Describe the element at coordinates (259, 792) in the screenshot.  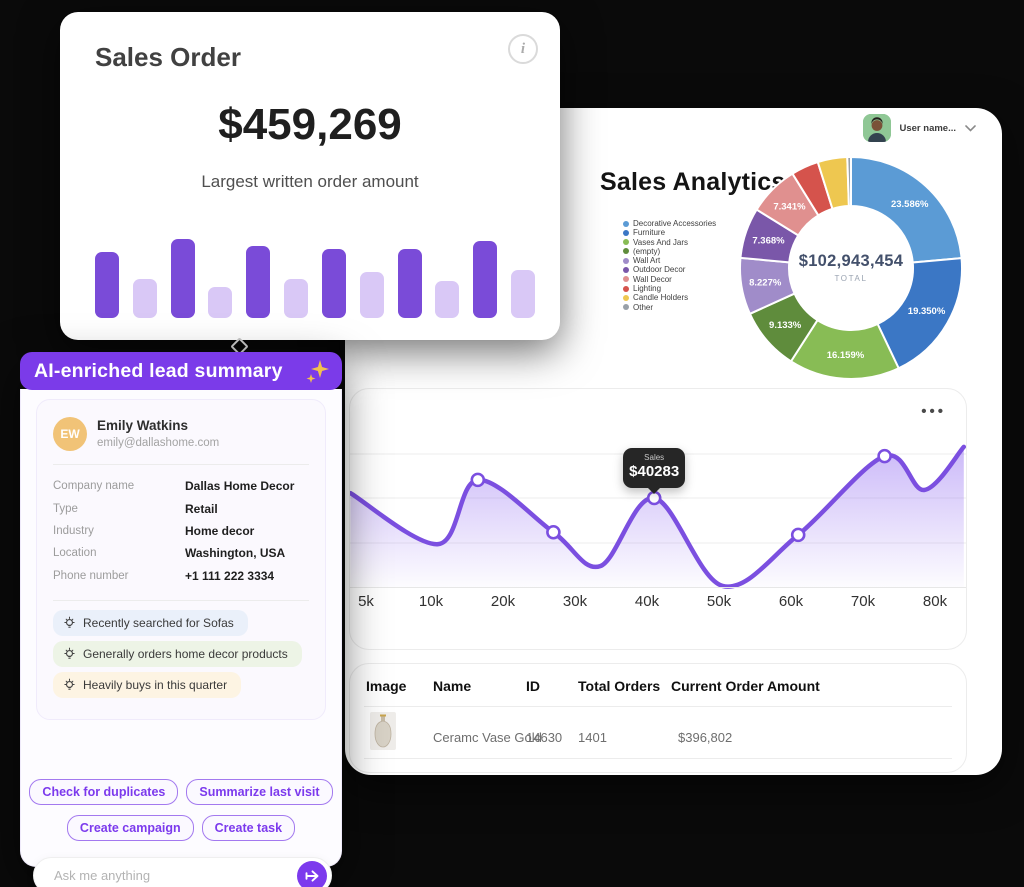
I see `summarize-last-visit-button: Summarize last visit` at that location.